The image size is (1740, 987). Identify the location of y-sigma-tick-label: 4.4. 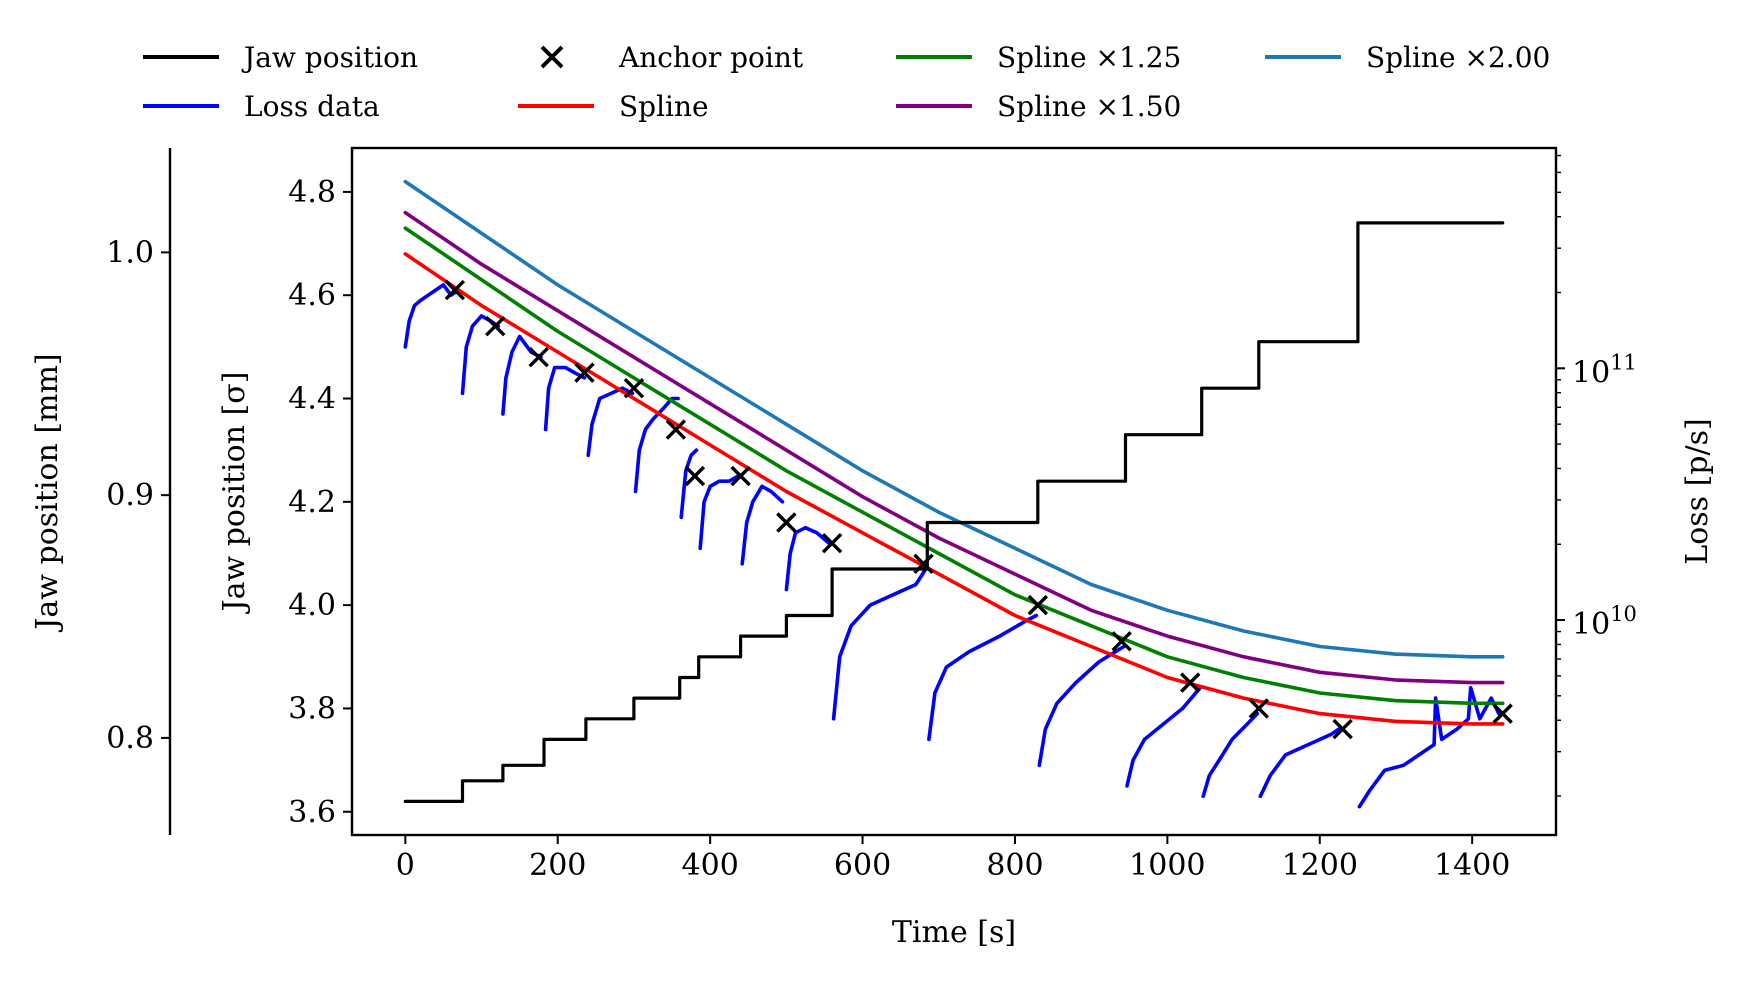
(312, 399).